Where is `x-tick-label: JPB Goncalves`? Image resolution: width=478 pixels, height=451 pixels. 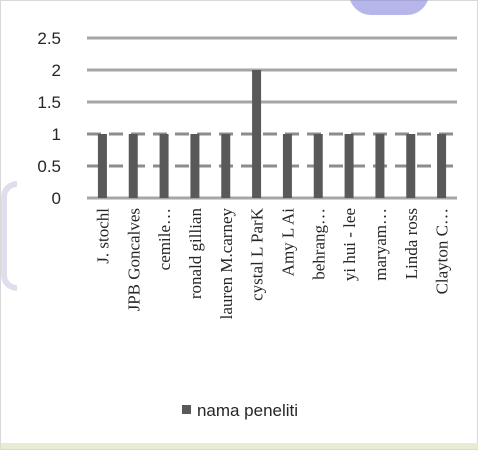 x-tick-label: JPB Goncalves is located at coordinates (133, 259).